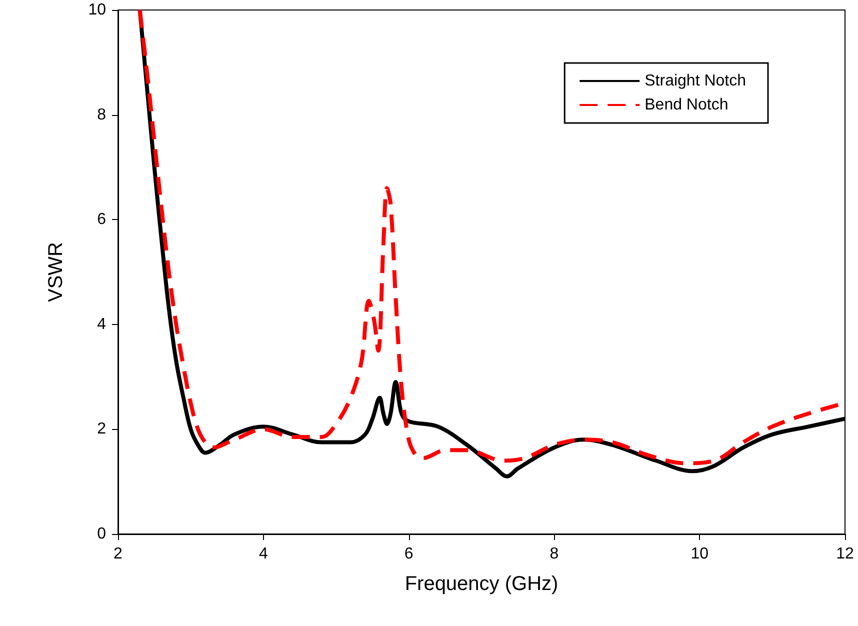 The image size is (858, 626). Describe the element at coordinates (56, 272) in the screenshot. I see `y-axis-title: VSWR` at that location.